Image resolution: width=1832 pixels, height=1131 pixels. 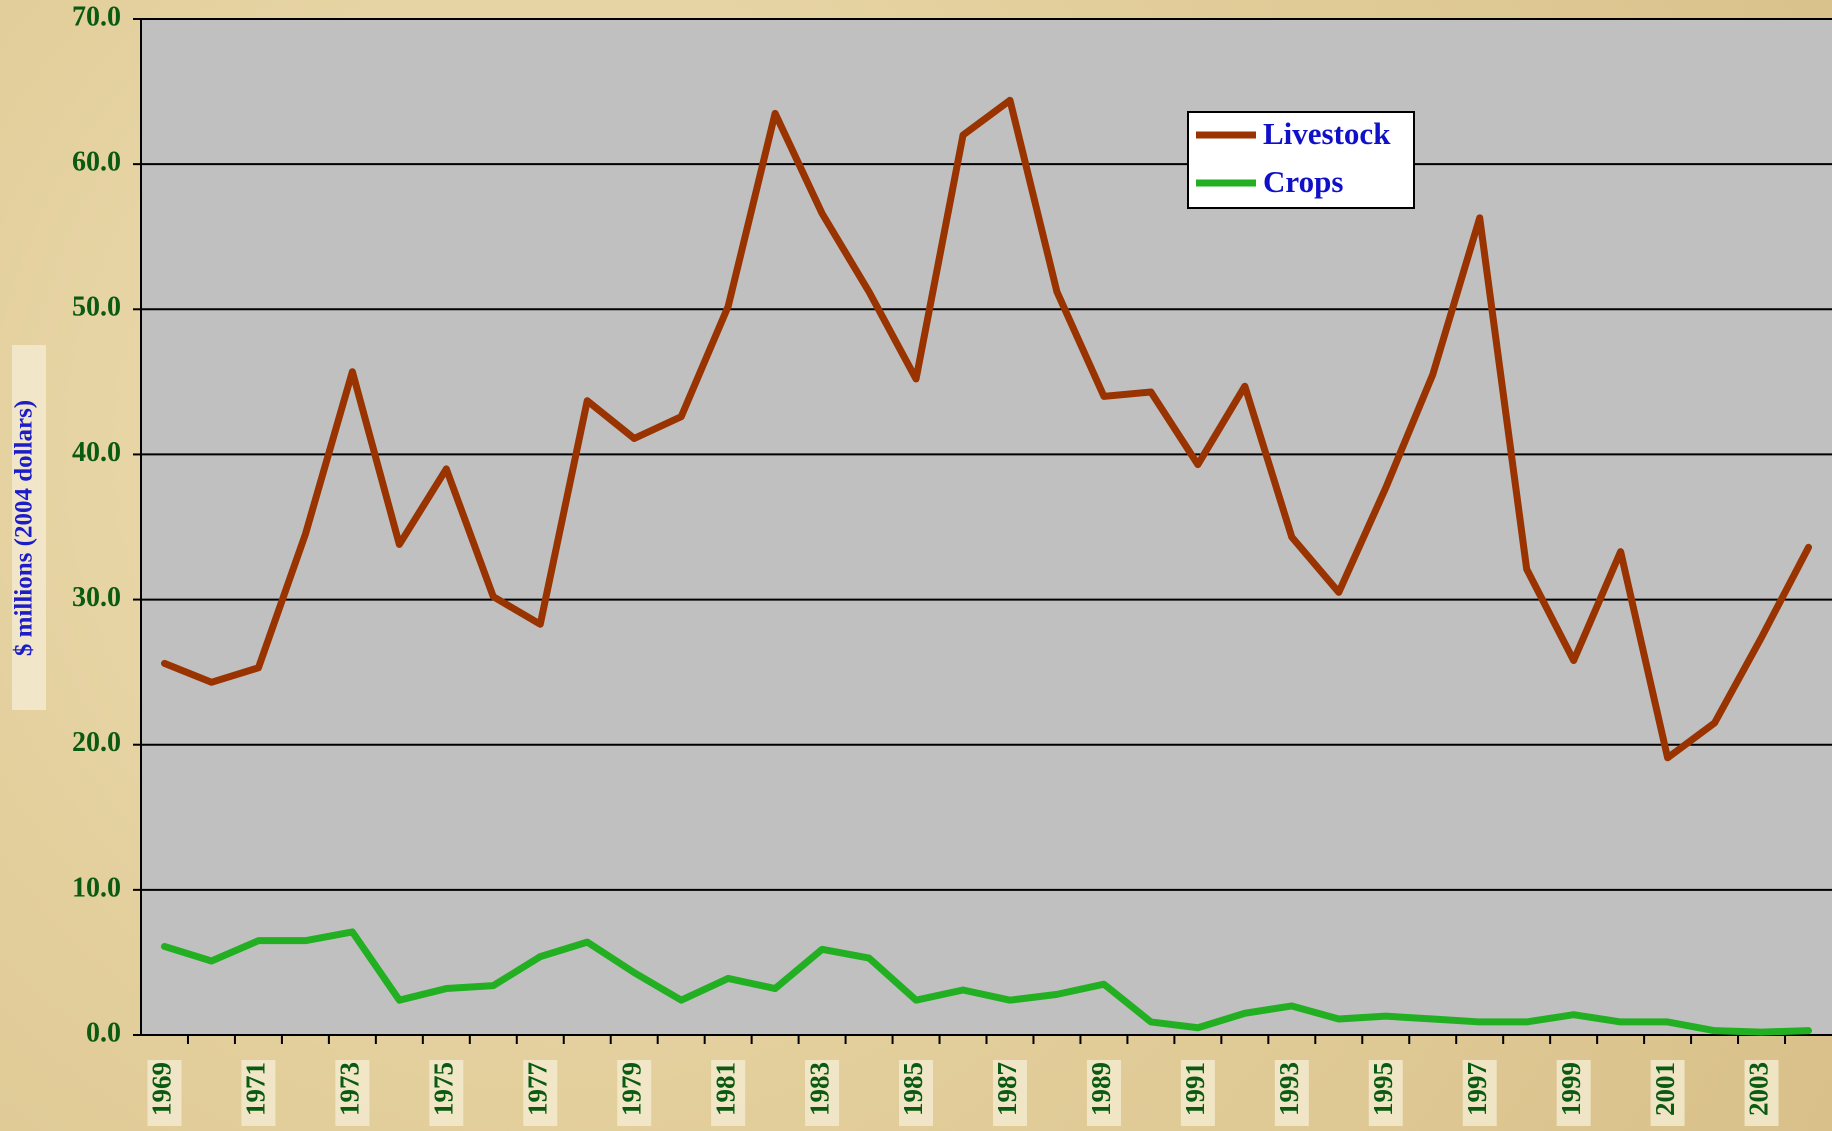 I want to click on x-tick-label: 1991, so click(x=1195, y=1089).